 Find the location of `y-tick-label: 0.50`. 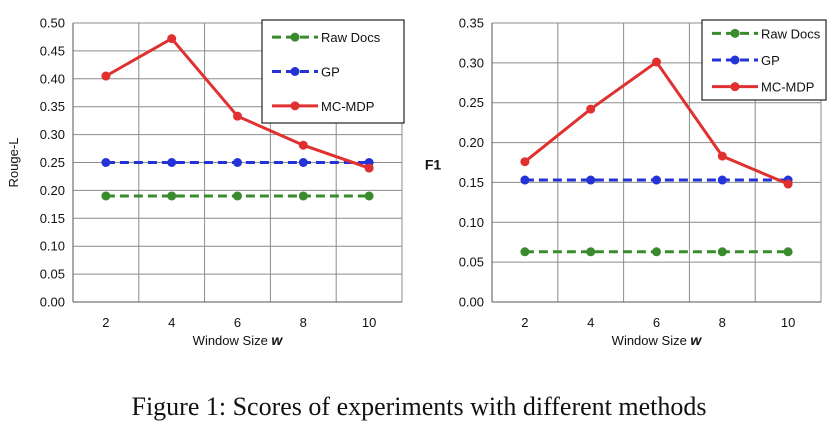

y-tick-label: 0.50 is located at coordinates (52, 23).